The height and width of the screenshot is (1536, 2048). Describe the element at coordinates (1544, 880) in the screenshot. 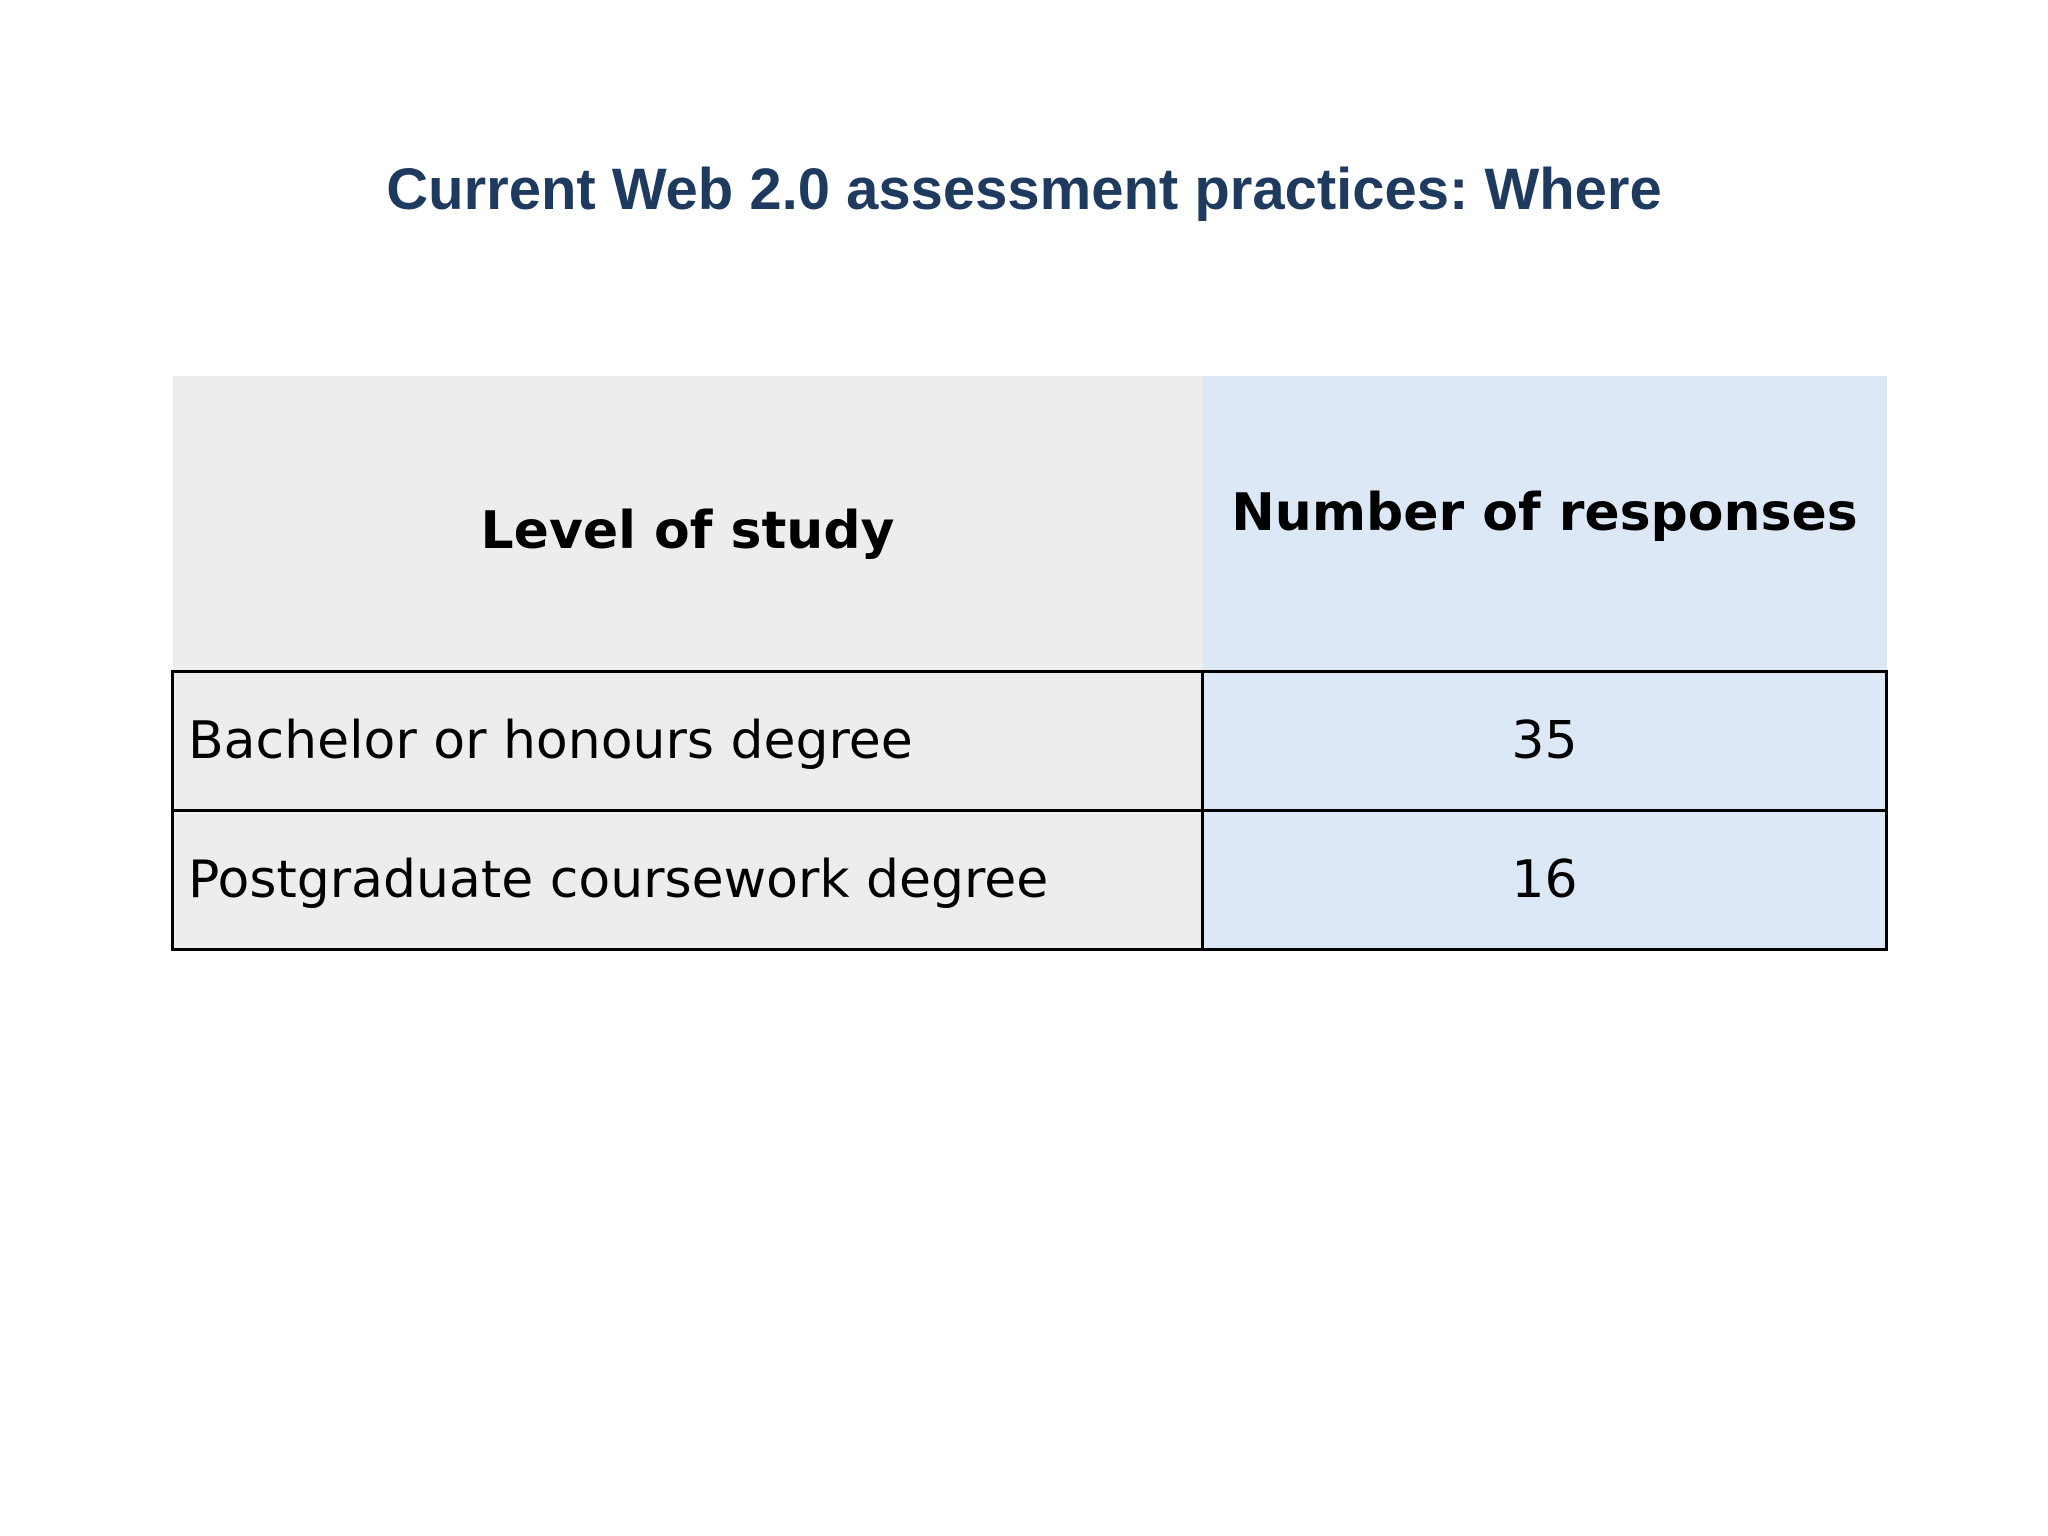

I see `cell-number-of-responses: 16` at that location.